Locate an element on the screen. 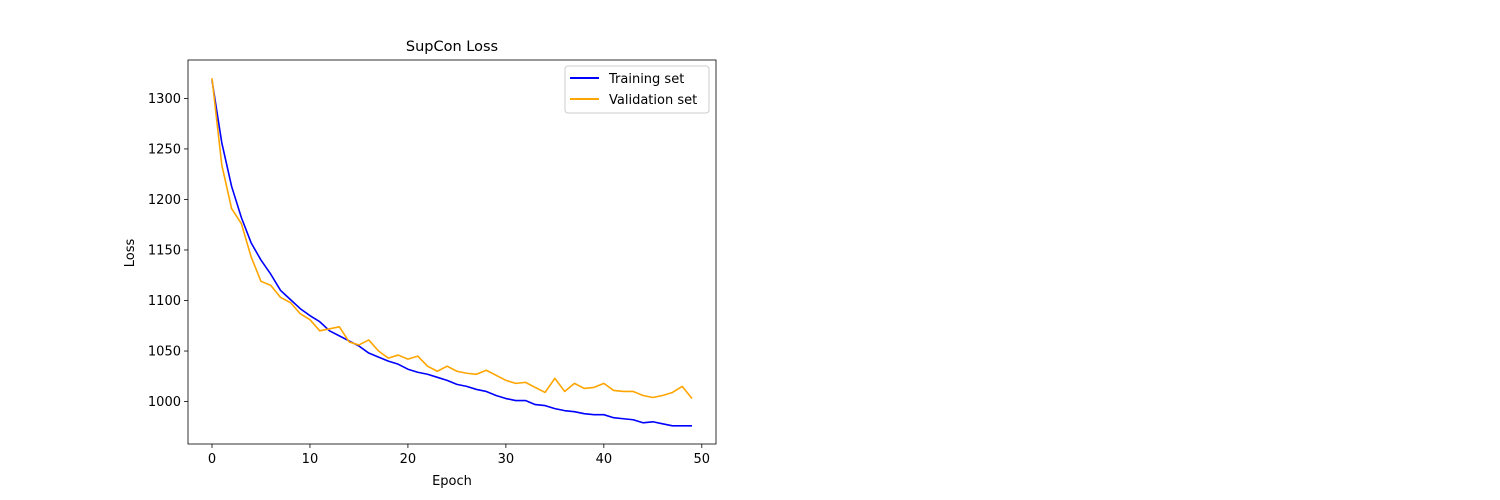 This screenshot has width=1500, height=500. x-tick-label: 0 is located at coordinates (212, 459).